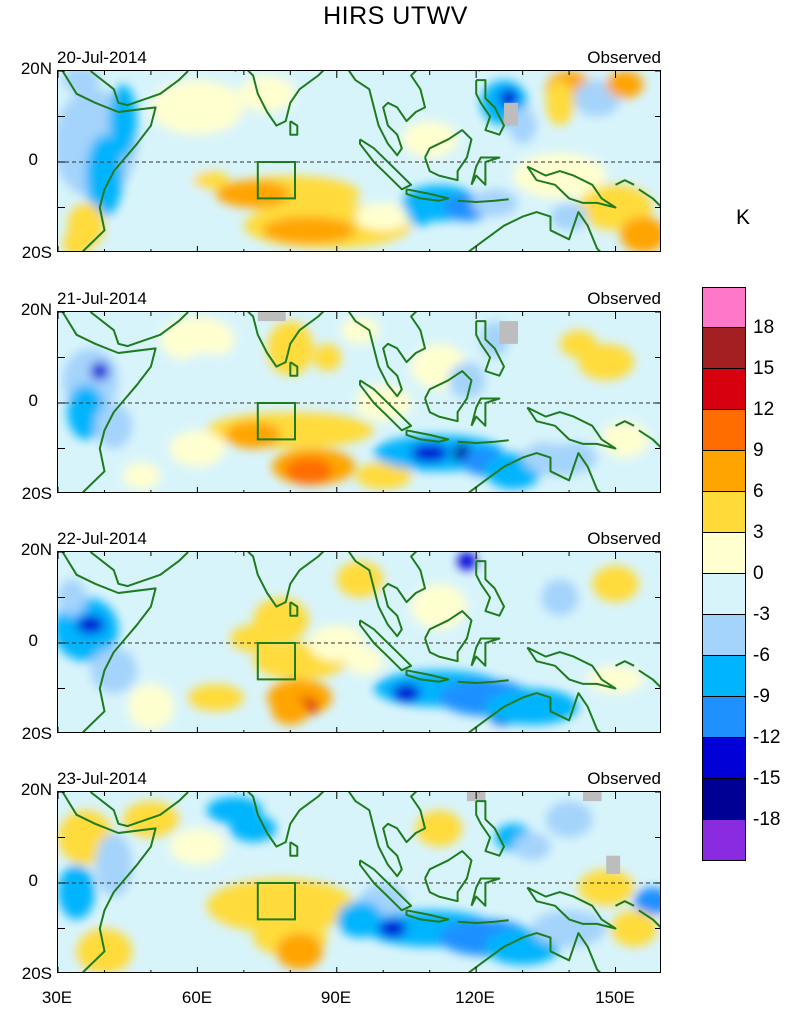 Image resolution: width=791 pixels, height=1013 pixels. Describe the element at coordinates (758, 450) in the screenshot. I see `colorbar-tick-label: 9` at that location.